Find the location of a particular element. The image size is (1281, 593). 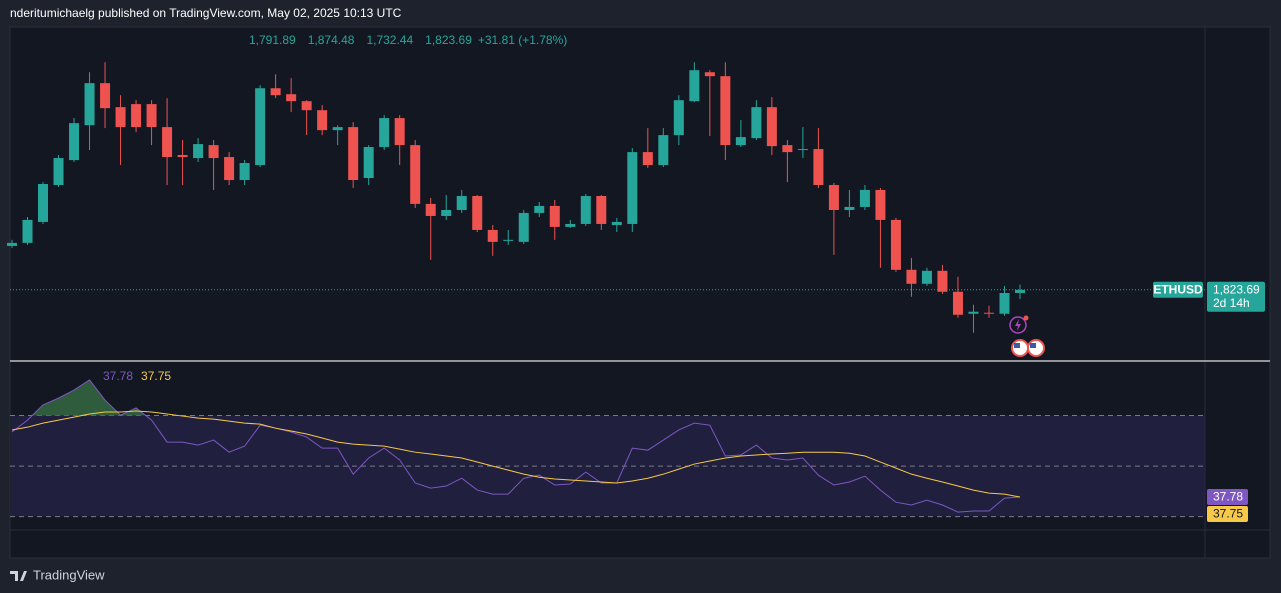

footer-brand: TradingView is located at coordinates (69, 574).